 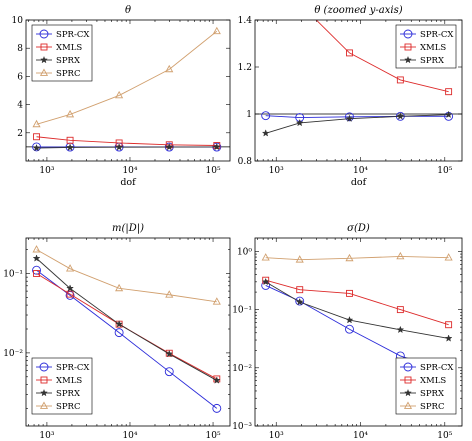 What do you see at coordinates (432, 61) in the screenshot?
I see `legend-label: SPRX` at bounding box center [432, 61].